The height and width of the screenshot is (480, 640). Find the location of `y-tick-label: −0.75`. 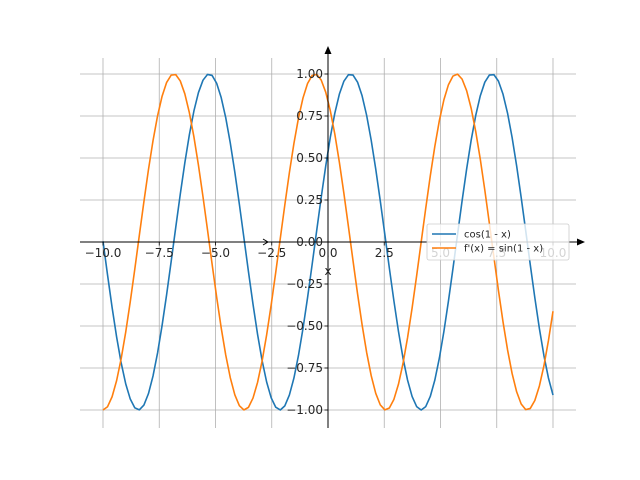

y-tick-label: −0.75 is located at coordinates (304, 368).